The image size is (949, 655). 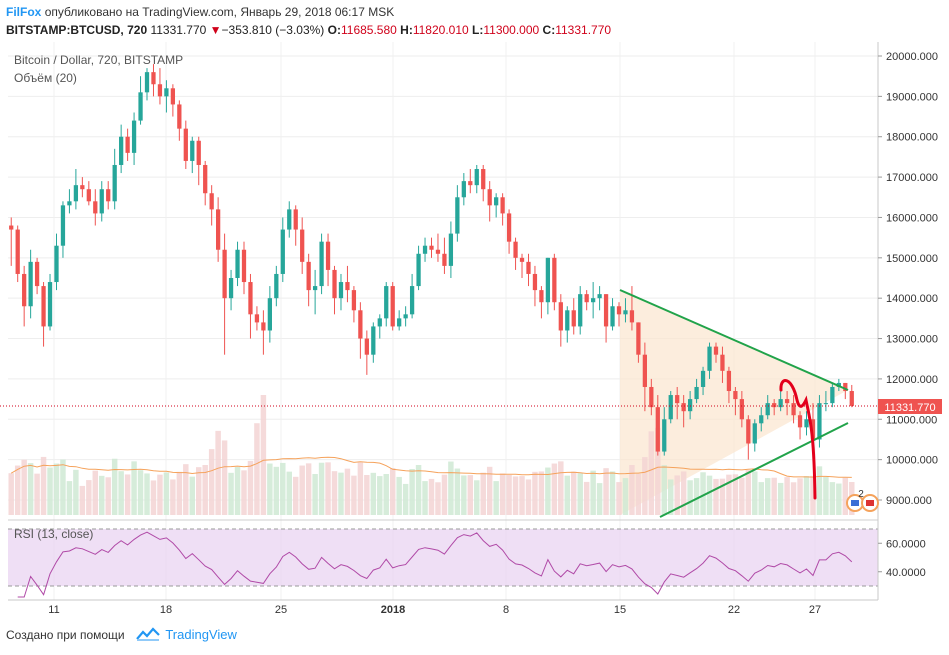 I want to click on price-tick-label: 14000.000, so click(x=912, y=299).